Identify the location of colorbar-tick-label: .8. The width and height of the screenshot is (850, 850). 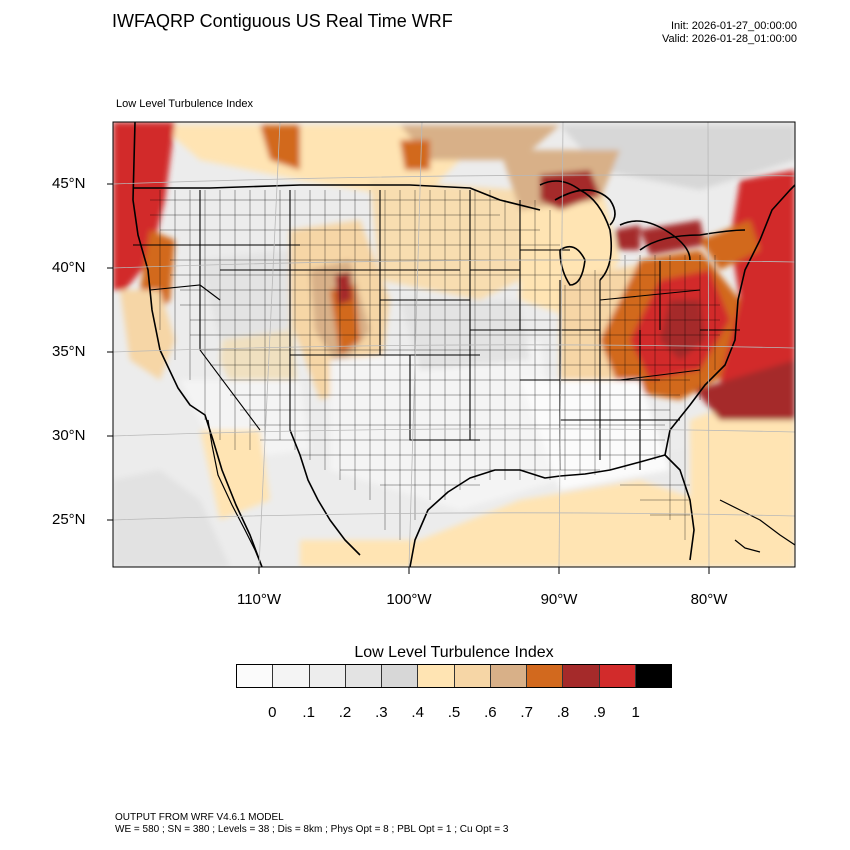
(563, 712).